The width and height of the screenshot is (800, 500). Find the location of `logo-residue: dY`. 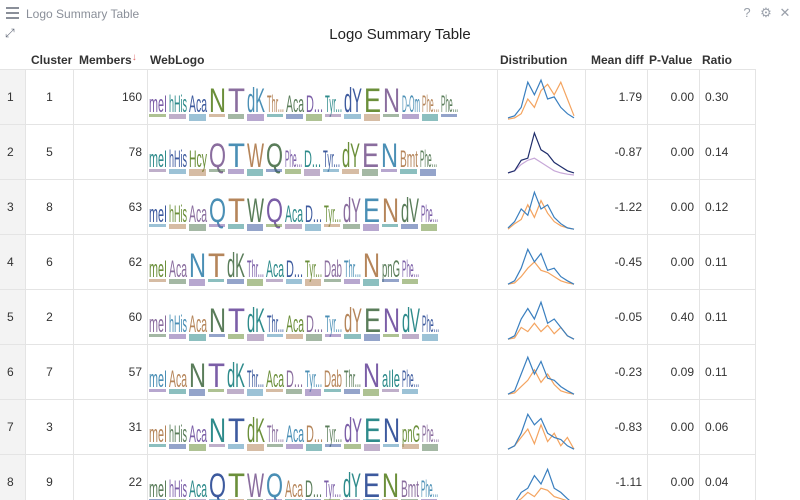

logo-residue: dY is located at coordinates (352, 483).